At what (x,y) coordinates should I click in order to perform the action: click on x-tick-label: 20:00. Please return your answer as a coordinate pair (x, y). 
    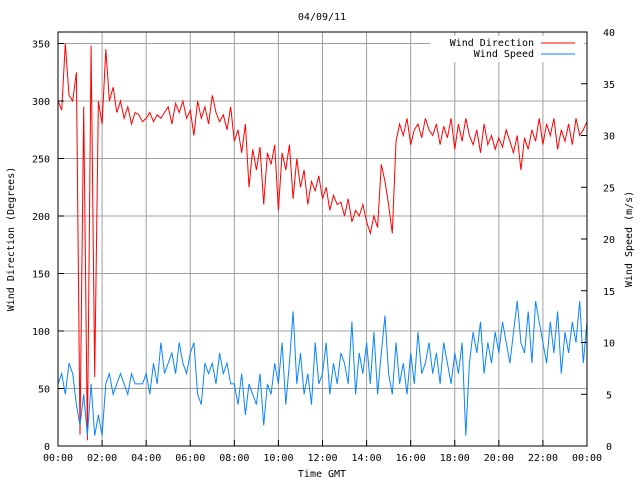
    Looking at the image, I should click on (499, 458).